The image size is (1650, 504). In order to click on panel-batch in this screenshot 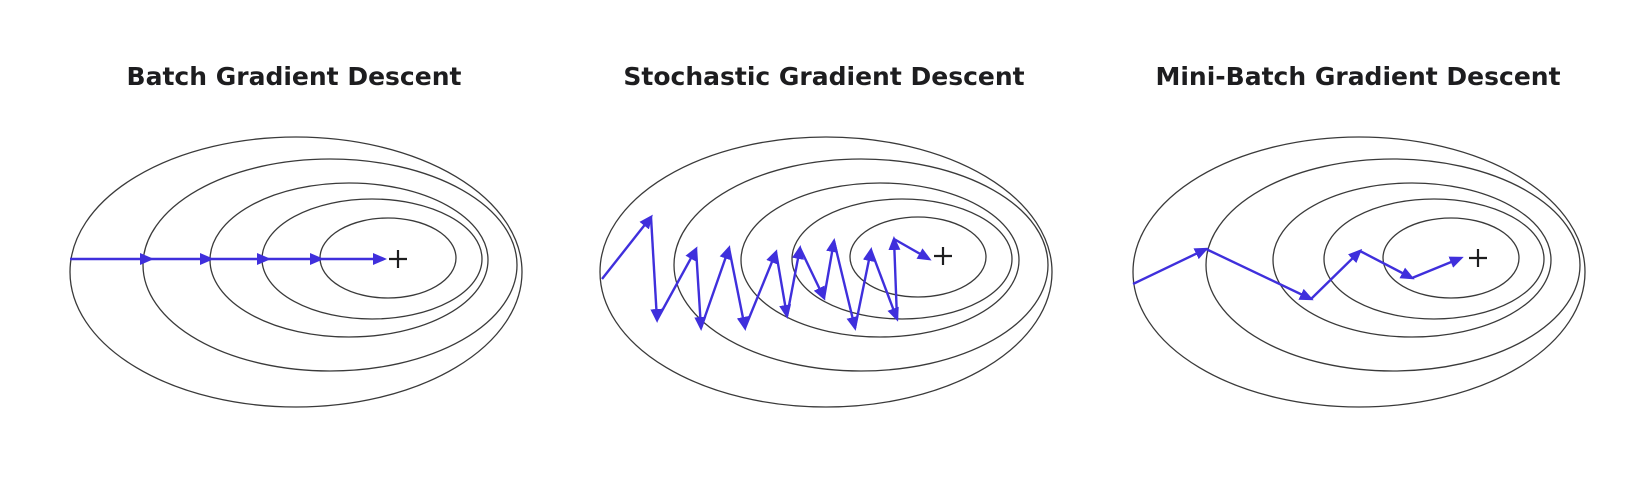, I will do `click(296, 272)`.